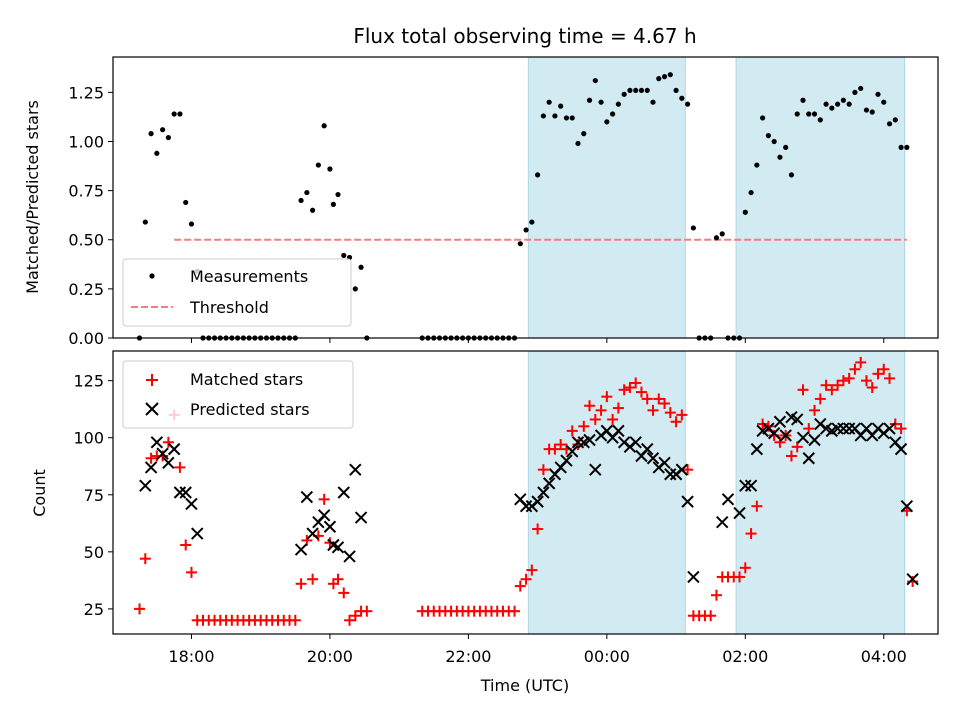 The width and height of the screenshot is (960, 720). I want to click on legend-measurements-label: Measurements, so click(249, 276).